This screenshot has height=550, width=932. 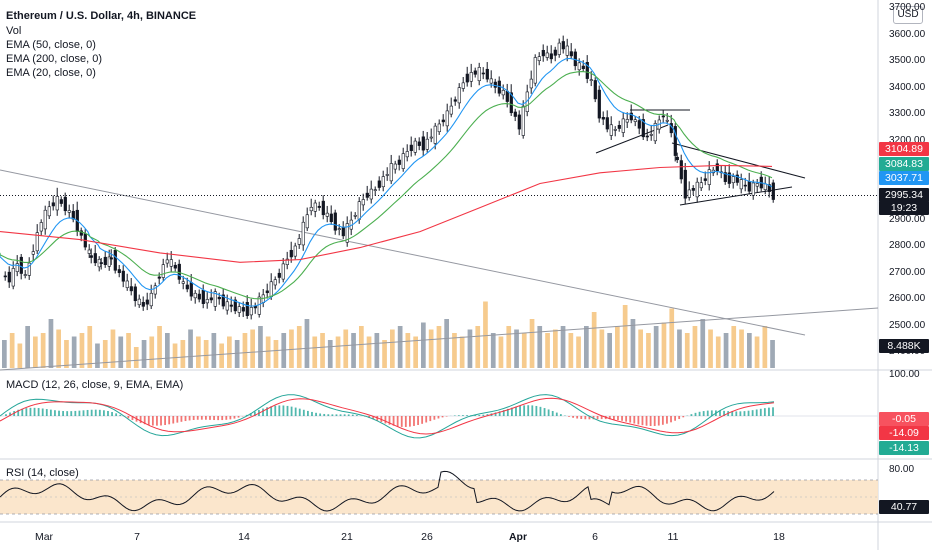 What do you see at coordinates (95, 385) in the screenshot?
I see `macd-label: MACD (12, 26, close, 9, EMA, EMA)` at bounding box center [95, 385].